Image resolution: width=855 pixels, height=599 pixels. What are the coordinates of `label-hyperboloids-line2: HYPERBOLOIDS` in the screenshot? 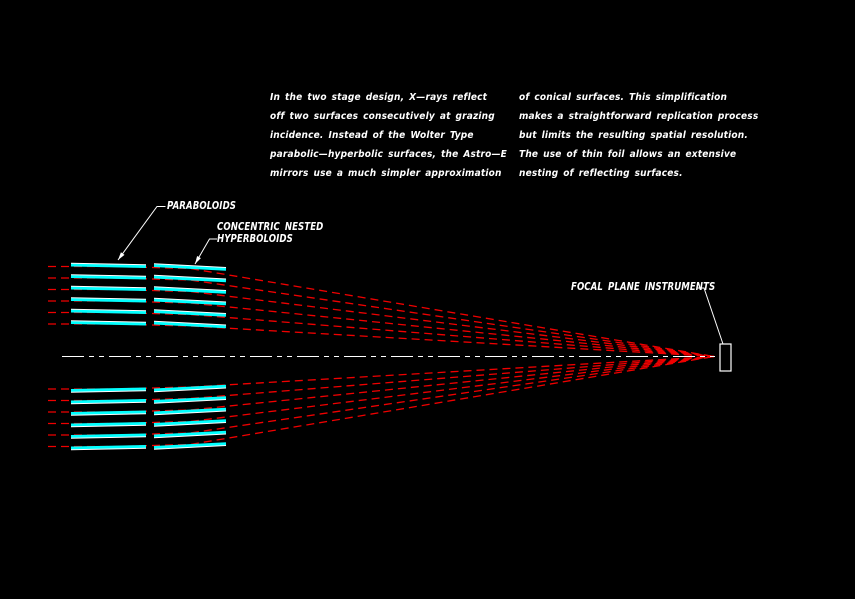 It's located at (255, 238).